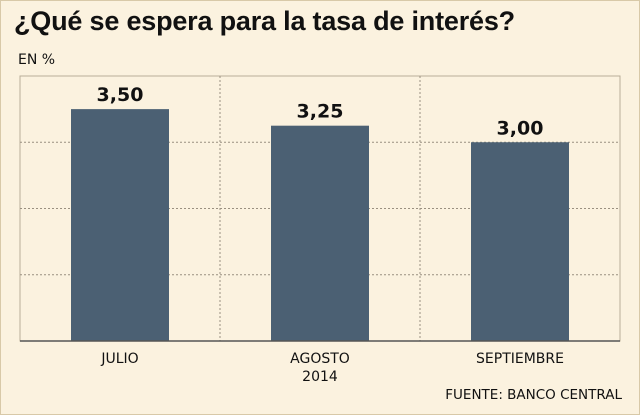 The width and height of the screenshot is (640, 415). What do you see at coordinates (520, 359) in the screenshot?
I see `x-tick-label: SEPTIEMBRE` at bounding box center [520, 359].